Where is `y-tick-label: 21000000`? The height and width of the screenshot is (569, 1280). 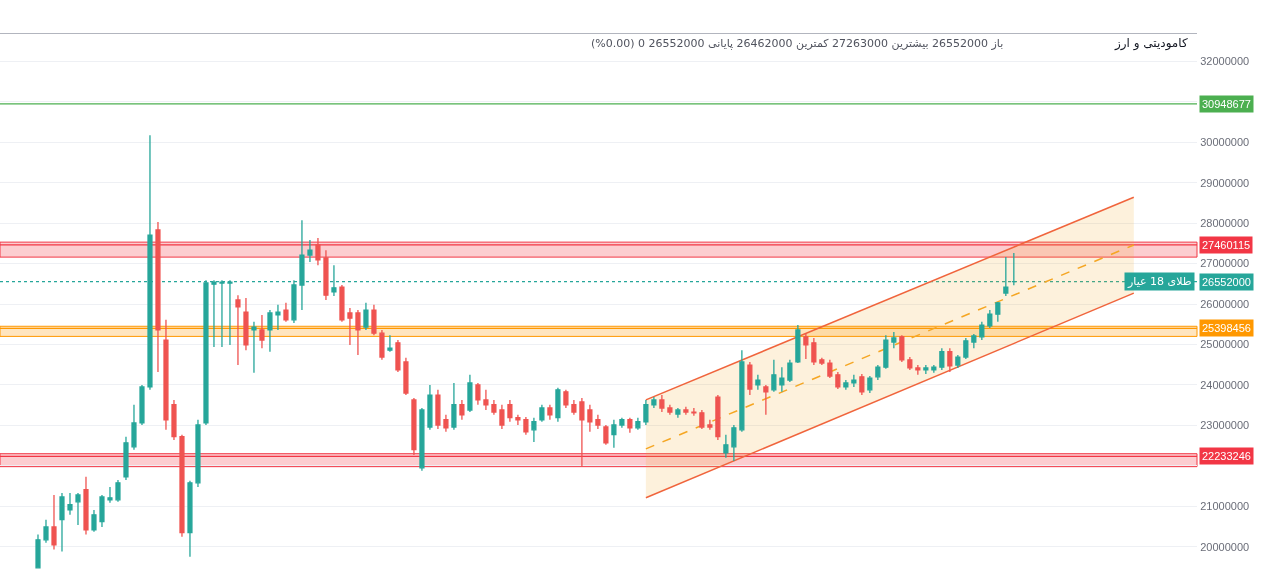
y-tick-label: 21000000 is located at coordinates (1225, 506).